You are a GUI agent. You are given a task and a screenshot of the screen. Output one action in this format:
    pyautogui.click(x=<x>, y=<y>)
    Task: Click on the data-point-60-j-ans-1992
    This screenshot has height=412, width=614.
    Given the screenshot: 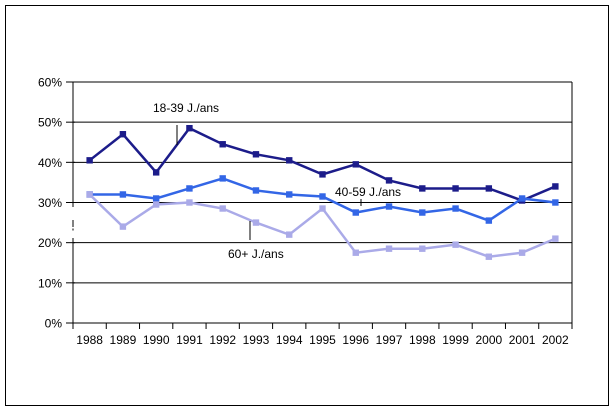 What is the action you would take?
    pyautogui.click(x=222, y=208)
    